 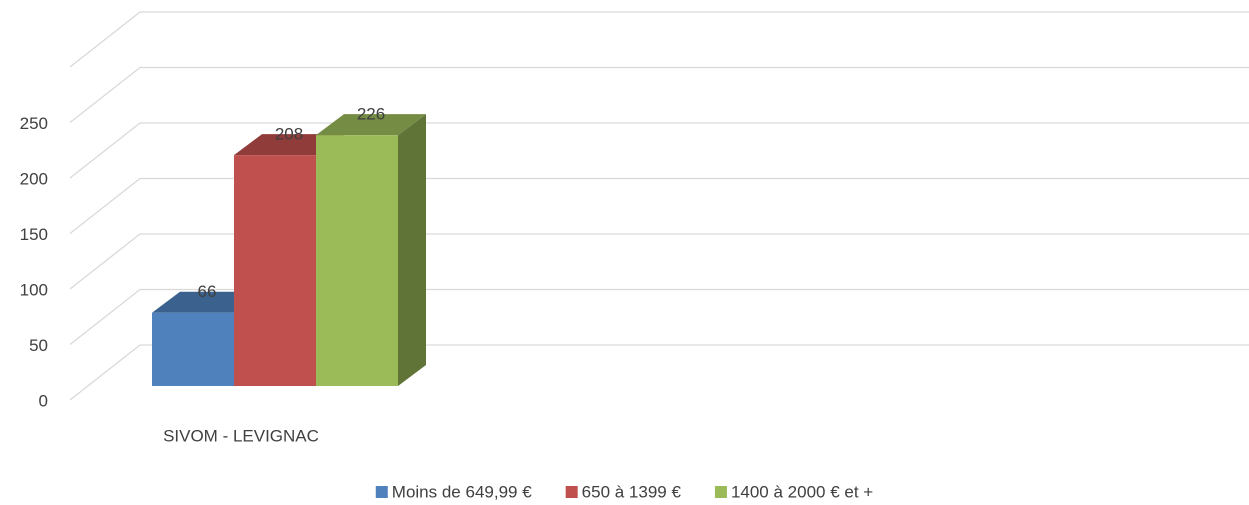 What do you see at coordinates (43, 400) in the screenshot?
I see `y-tick-label: 0` at bounding box center [43, 400].